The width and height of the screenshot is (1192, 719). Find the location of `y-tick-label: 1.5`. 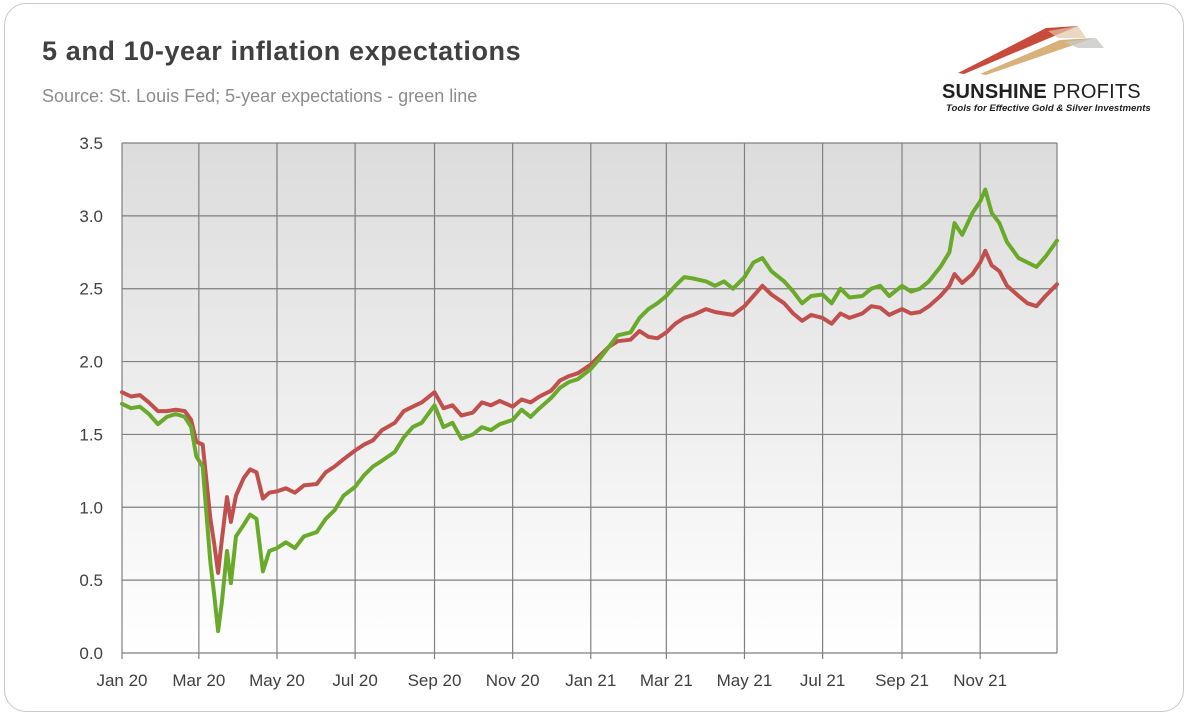

y-tick-label: 1.5 is located at coordinates (91, 434).